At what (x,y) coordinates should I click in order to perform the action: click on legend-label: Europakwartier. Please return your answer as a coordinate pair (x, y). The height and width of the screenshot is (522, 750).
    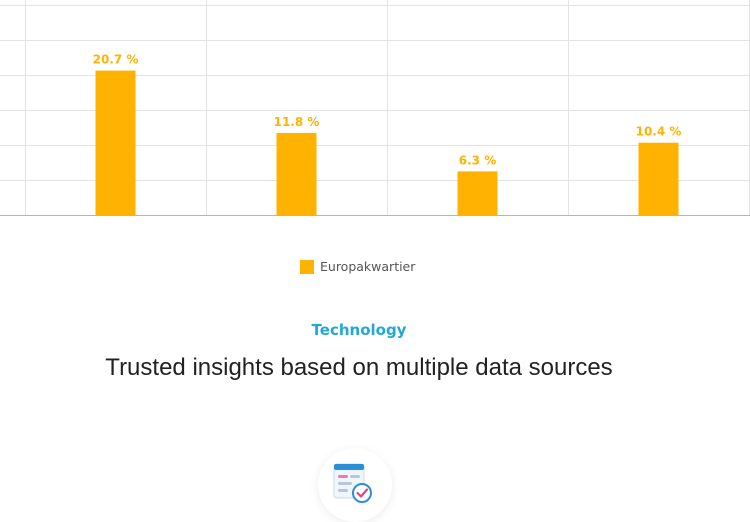
    Looking at the image, I should click on (368, 266).